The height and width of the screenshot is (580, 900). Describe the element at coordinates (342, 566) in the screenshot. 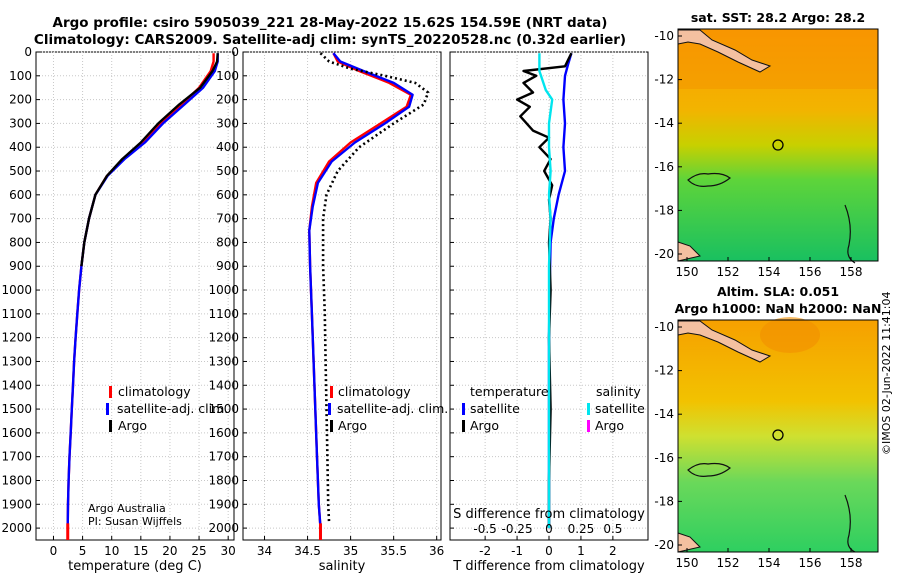

I see `salinity-xlabel: salinity` at that location.